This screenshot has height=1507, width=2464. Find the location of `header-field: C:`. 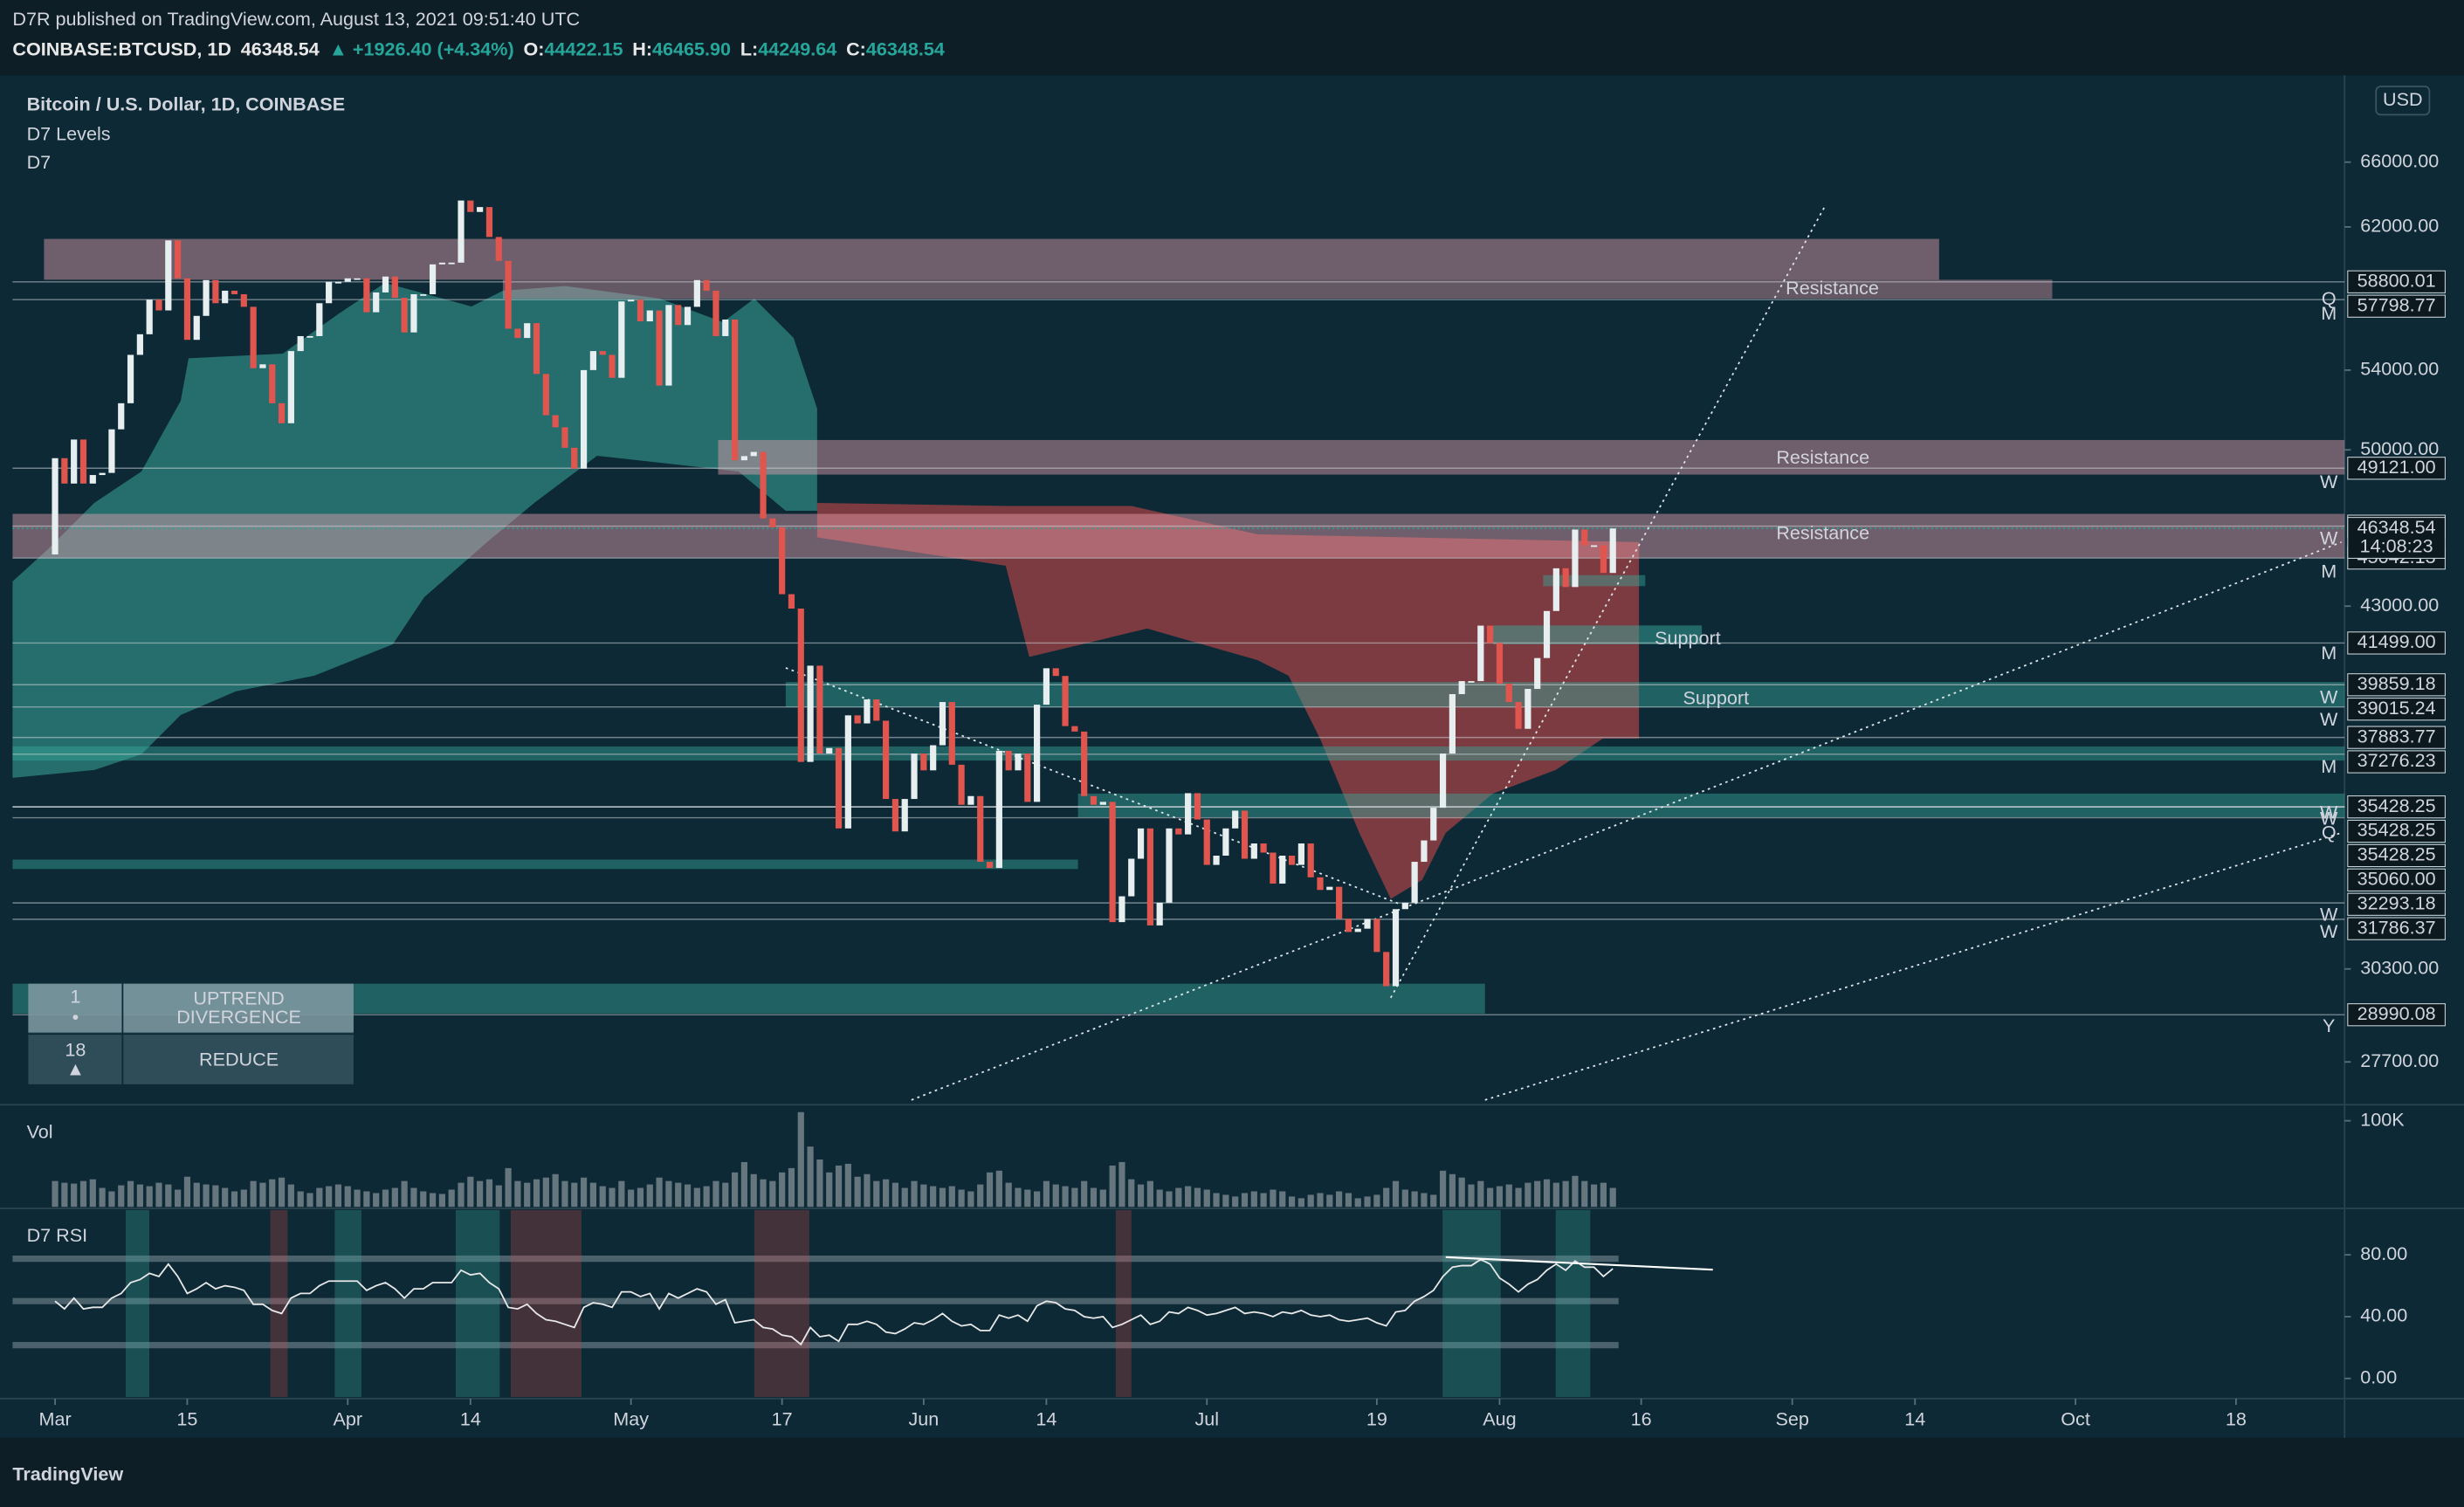

header-field: C: is located at coordinates (856, 48).